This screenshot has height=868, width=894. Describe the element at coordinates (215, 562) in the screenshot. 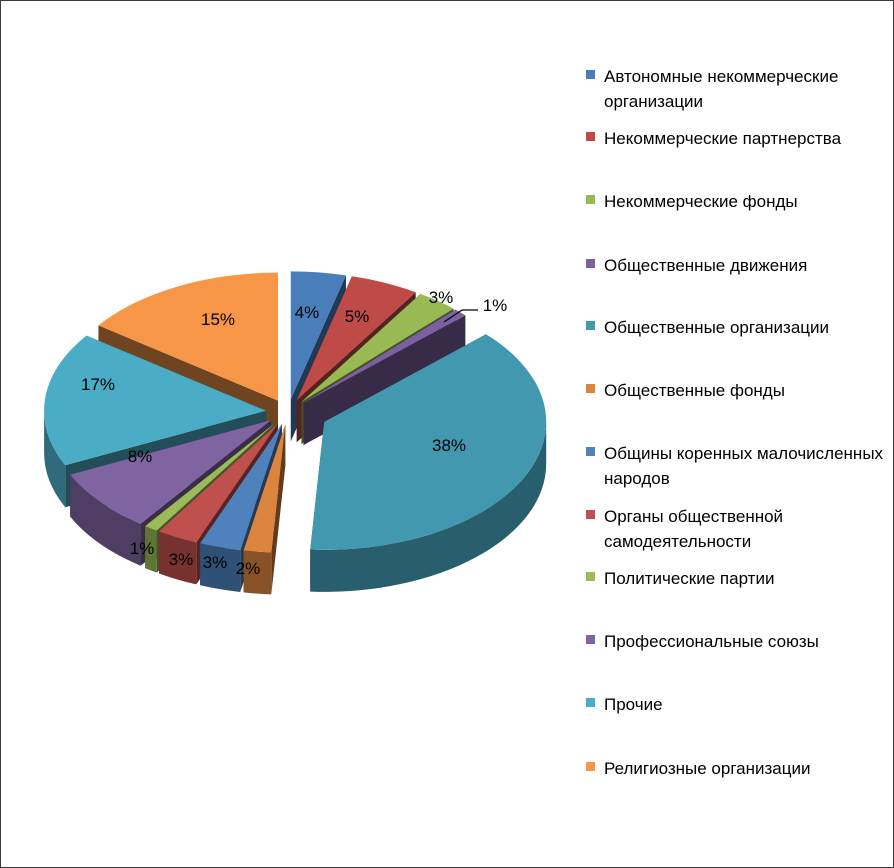

I see `data-label-6: 3%` at that location.